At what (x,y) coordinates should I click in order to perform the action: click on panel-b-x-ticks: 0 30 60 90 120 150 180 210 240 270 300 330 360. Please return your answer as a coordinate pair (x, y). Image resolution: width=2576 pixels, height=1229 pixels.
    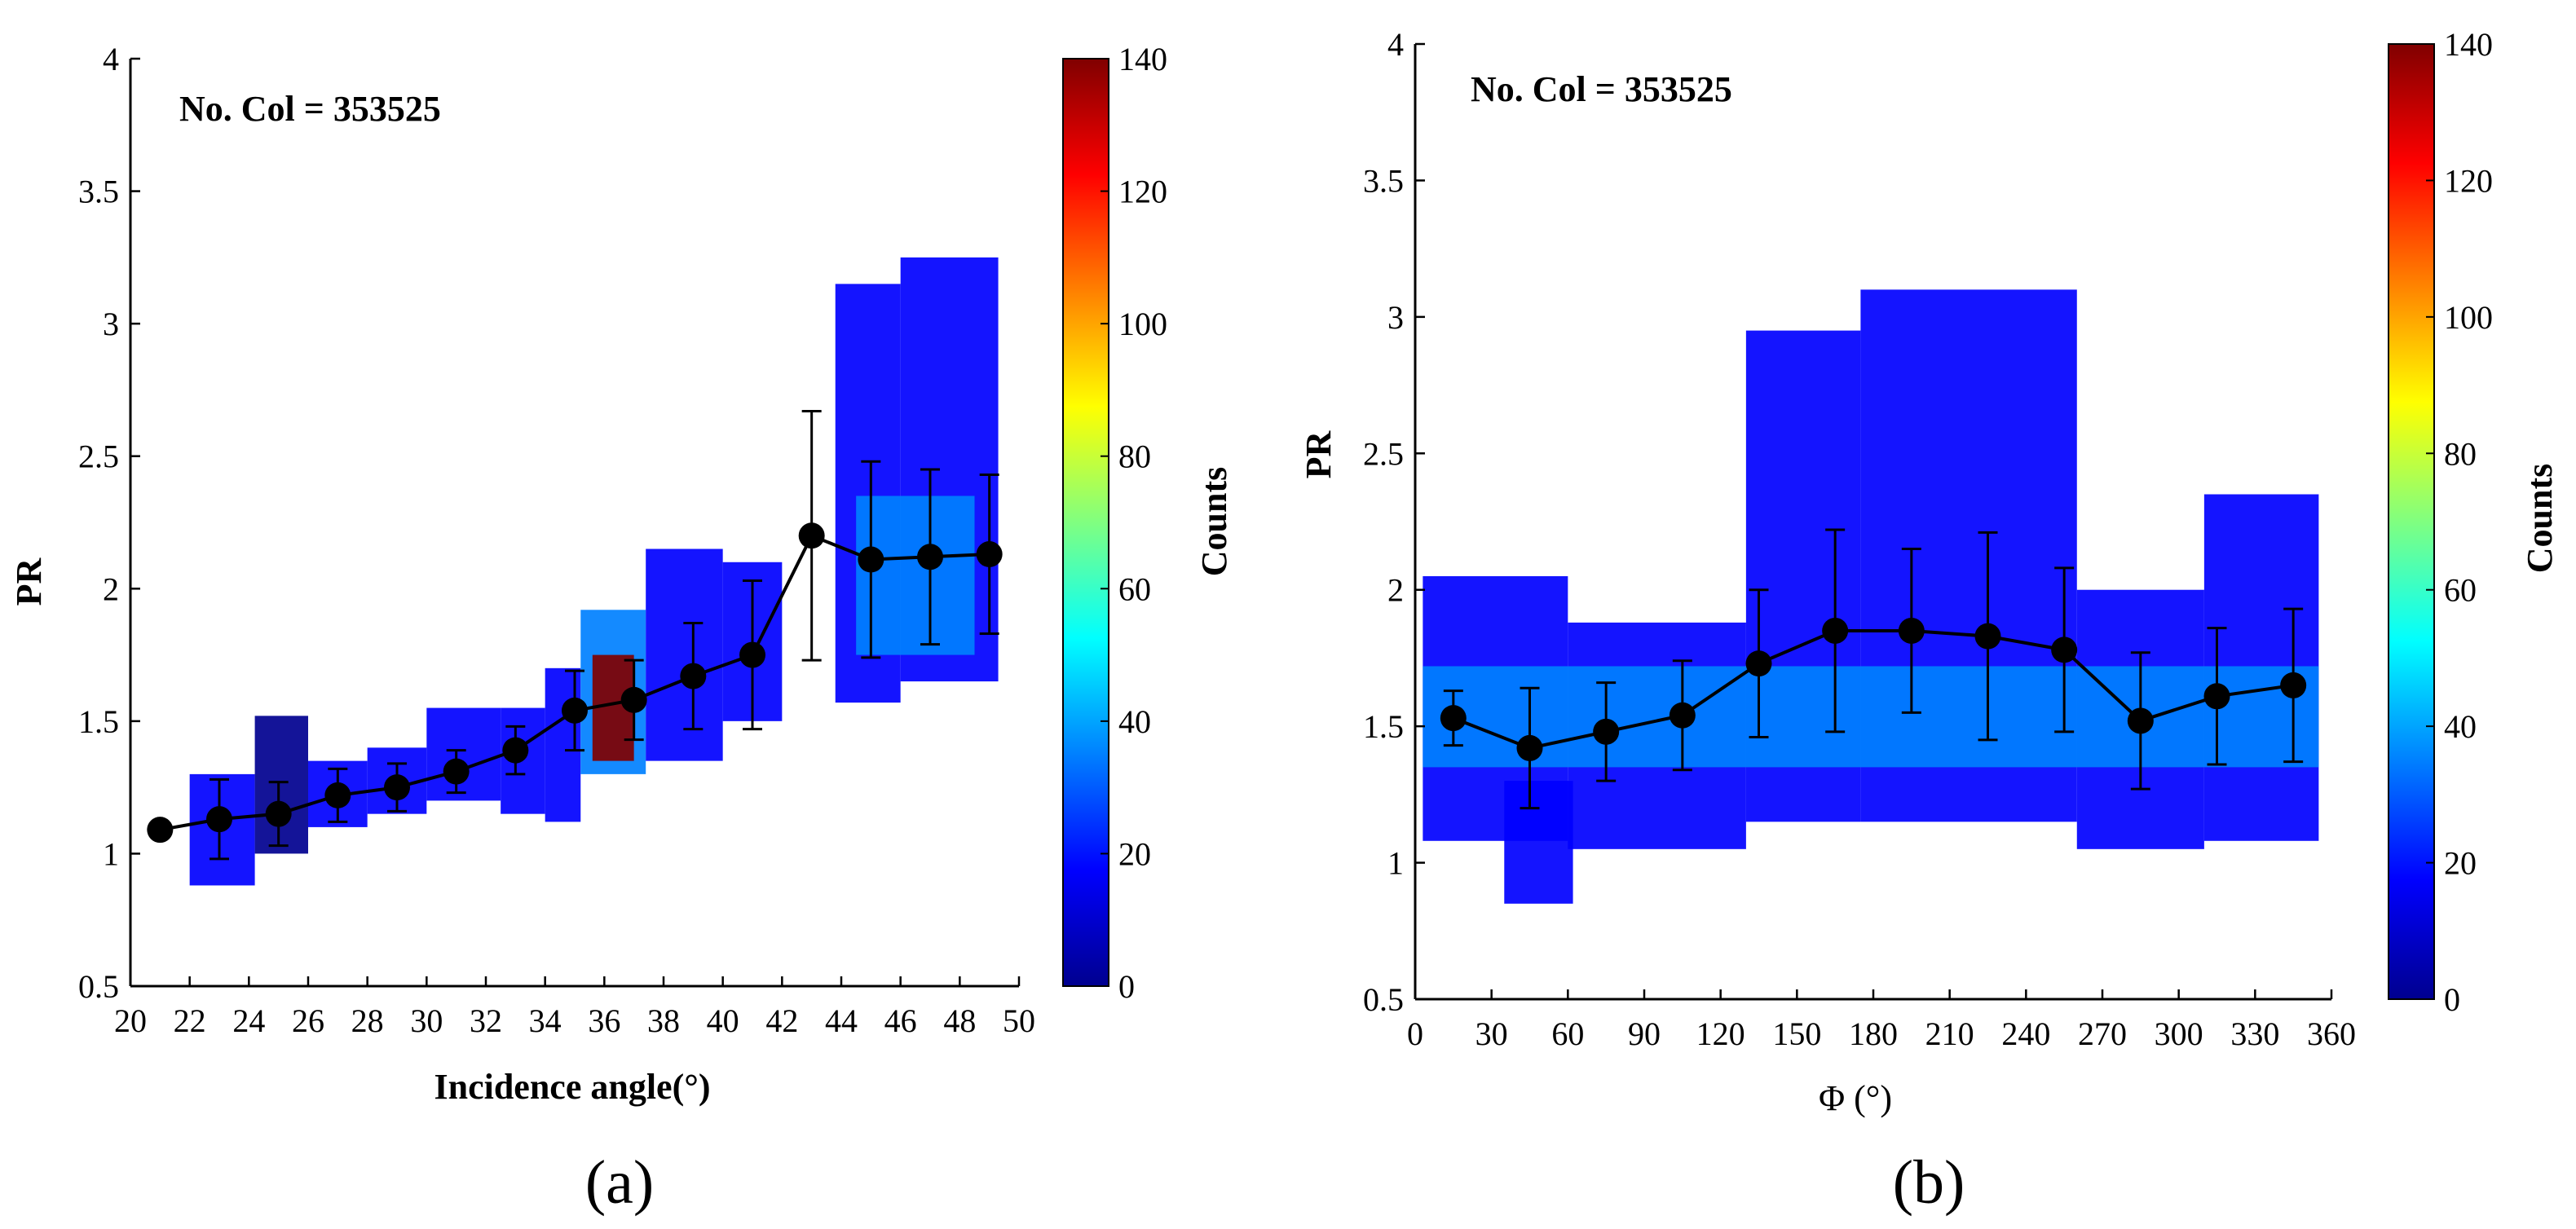
    Looking at the image, I should click on (1881, 1020).